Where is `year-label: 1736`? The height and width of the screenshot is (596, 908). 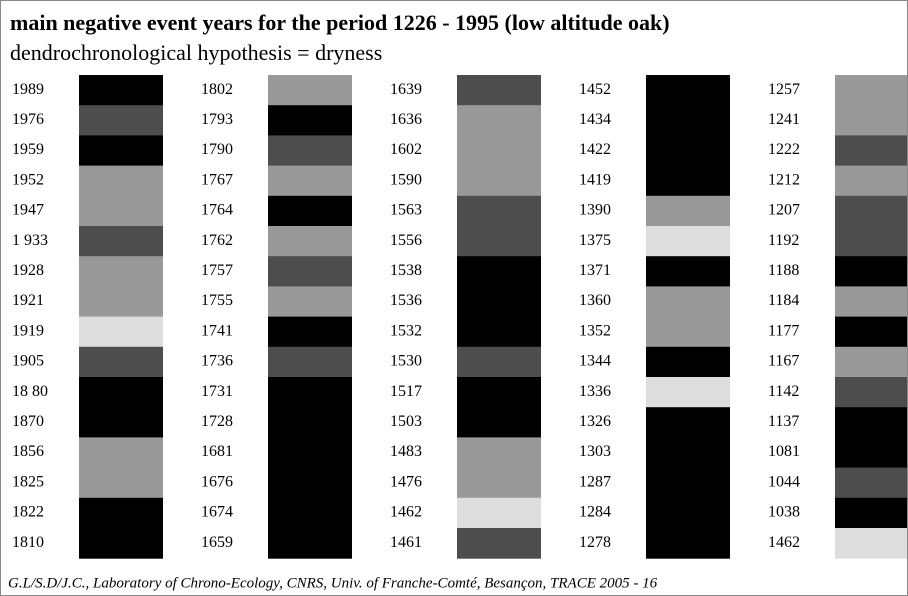
year-label: 1736 is located at coordinates (217, 361).